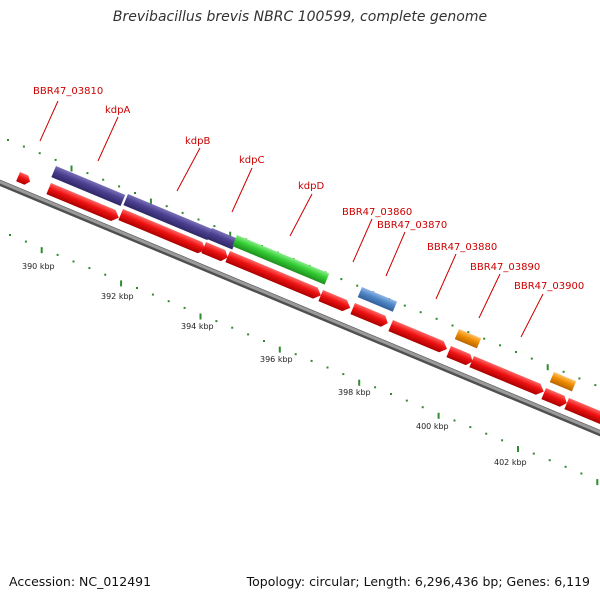  Describe the element at coordinates (563, 382) in the screenshot. I see `bbr47-03900-feature` at that location.